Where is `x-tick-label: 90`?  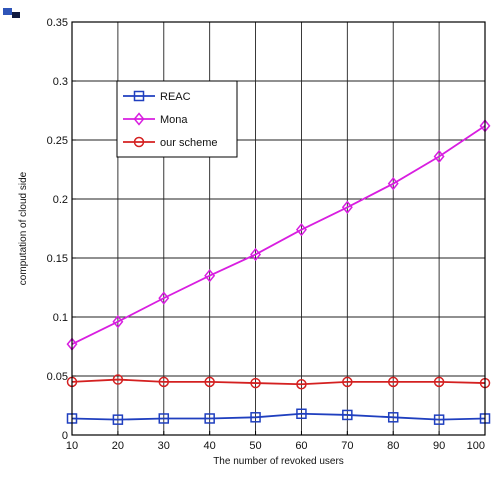
x-tick-label: 90 is located at coordinates (439, 446).